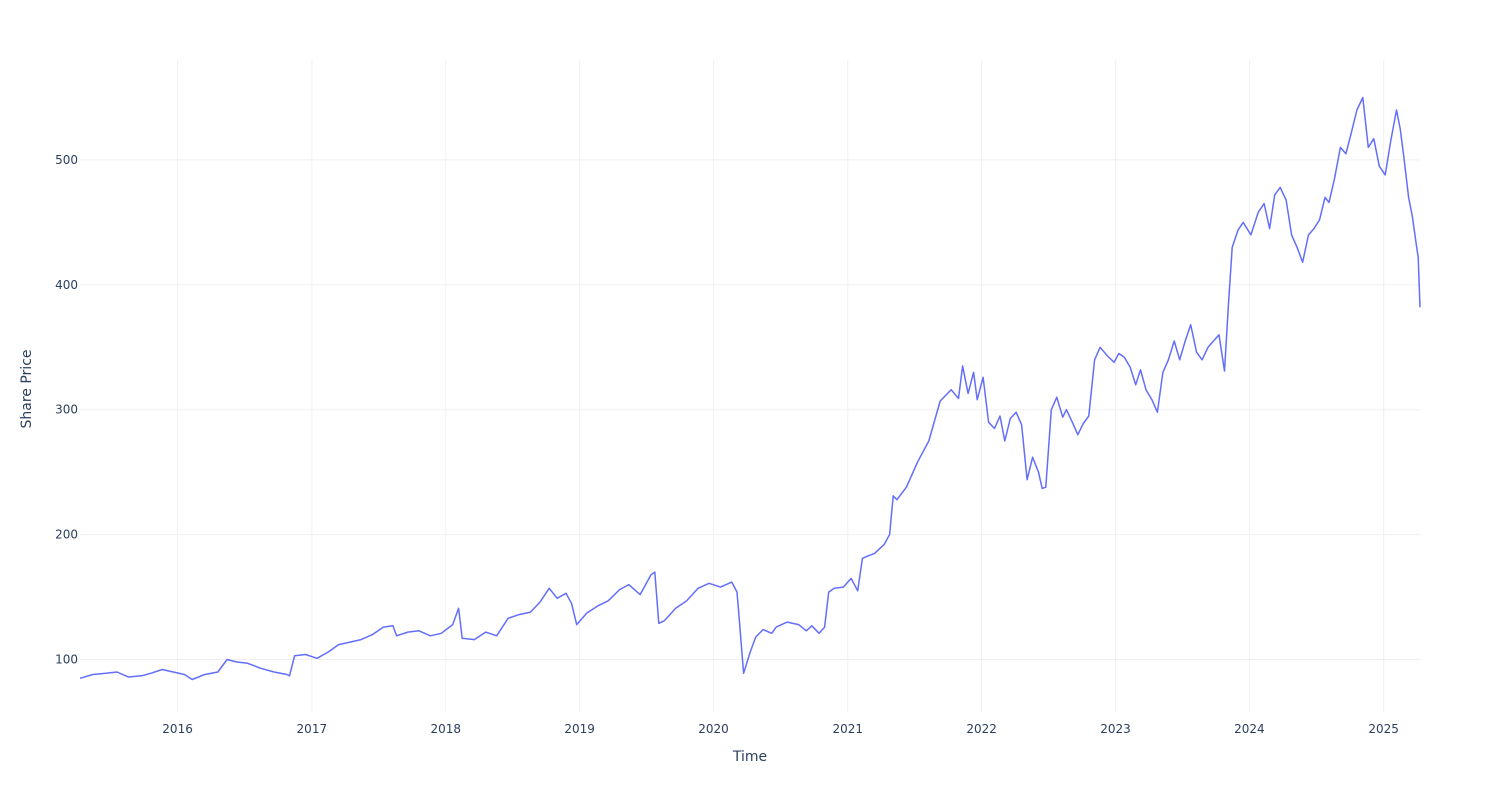 This screenshot has height=804, width=1500. Describe the element at coordinates (66, 285) in the screenshot. I see `y-tick-label: 400` at that location.